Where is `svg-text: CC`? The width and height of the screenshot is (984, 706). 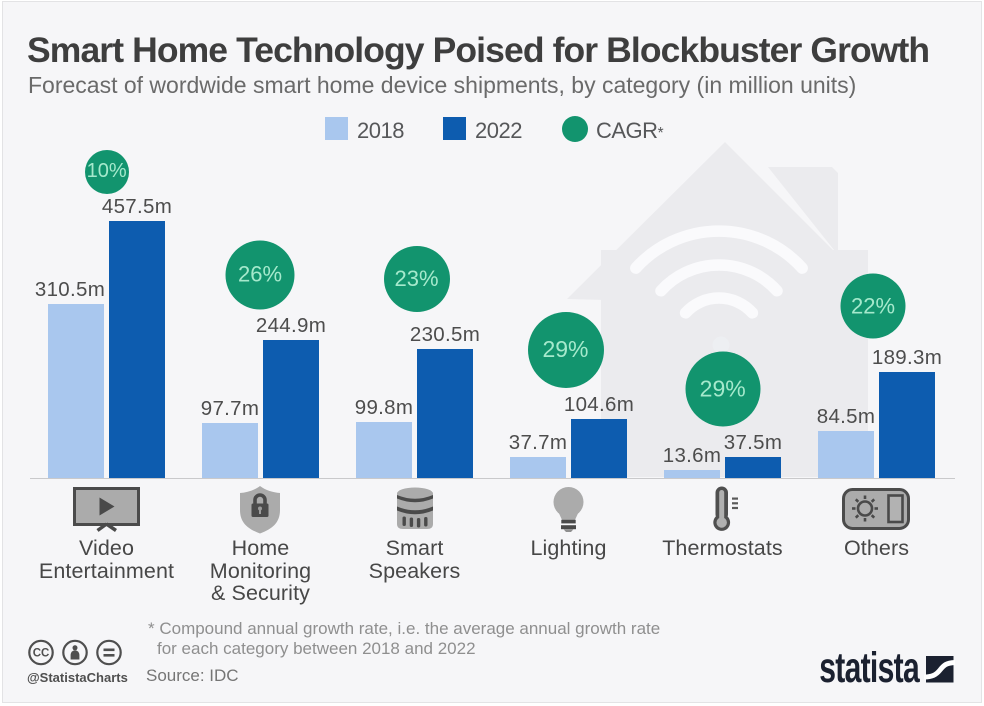 svg-text: CC is located at coordinates (41, 654).